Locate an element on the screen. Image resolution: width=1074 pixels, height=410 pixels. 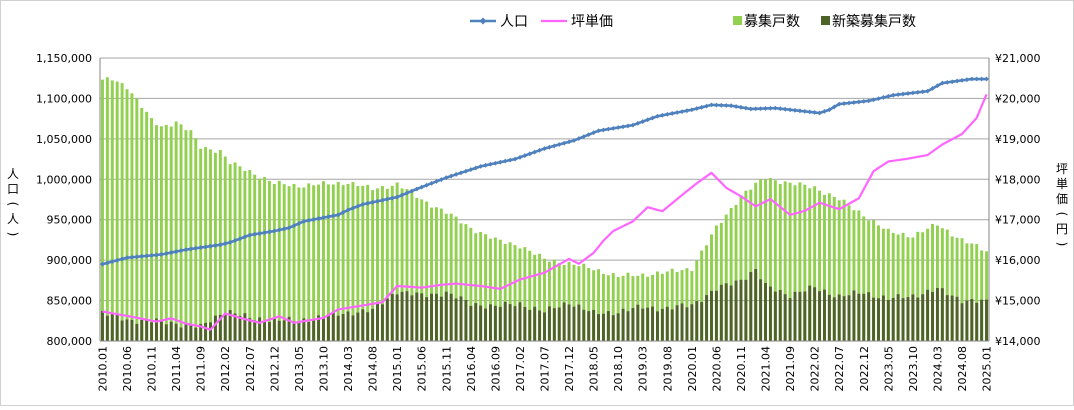
y-left-tick-label: 1,150,000 is located at coordinates (64, 58).